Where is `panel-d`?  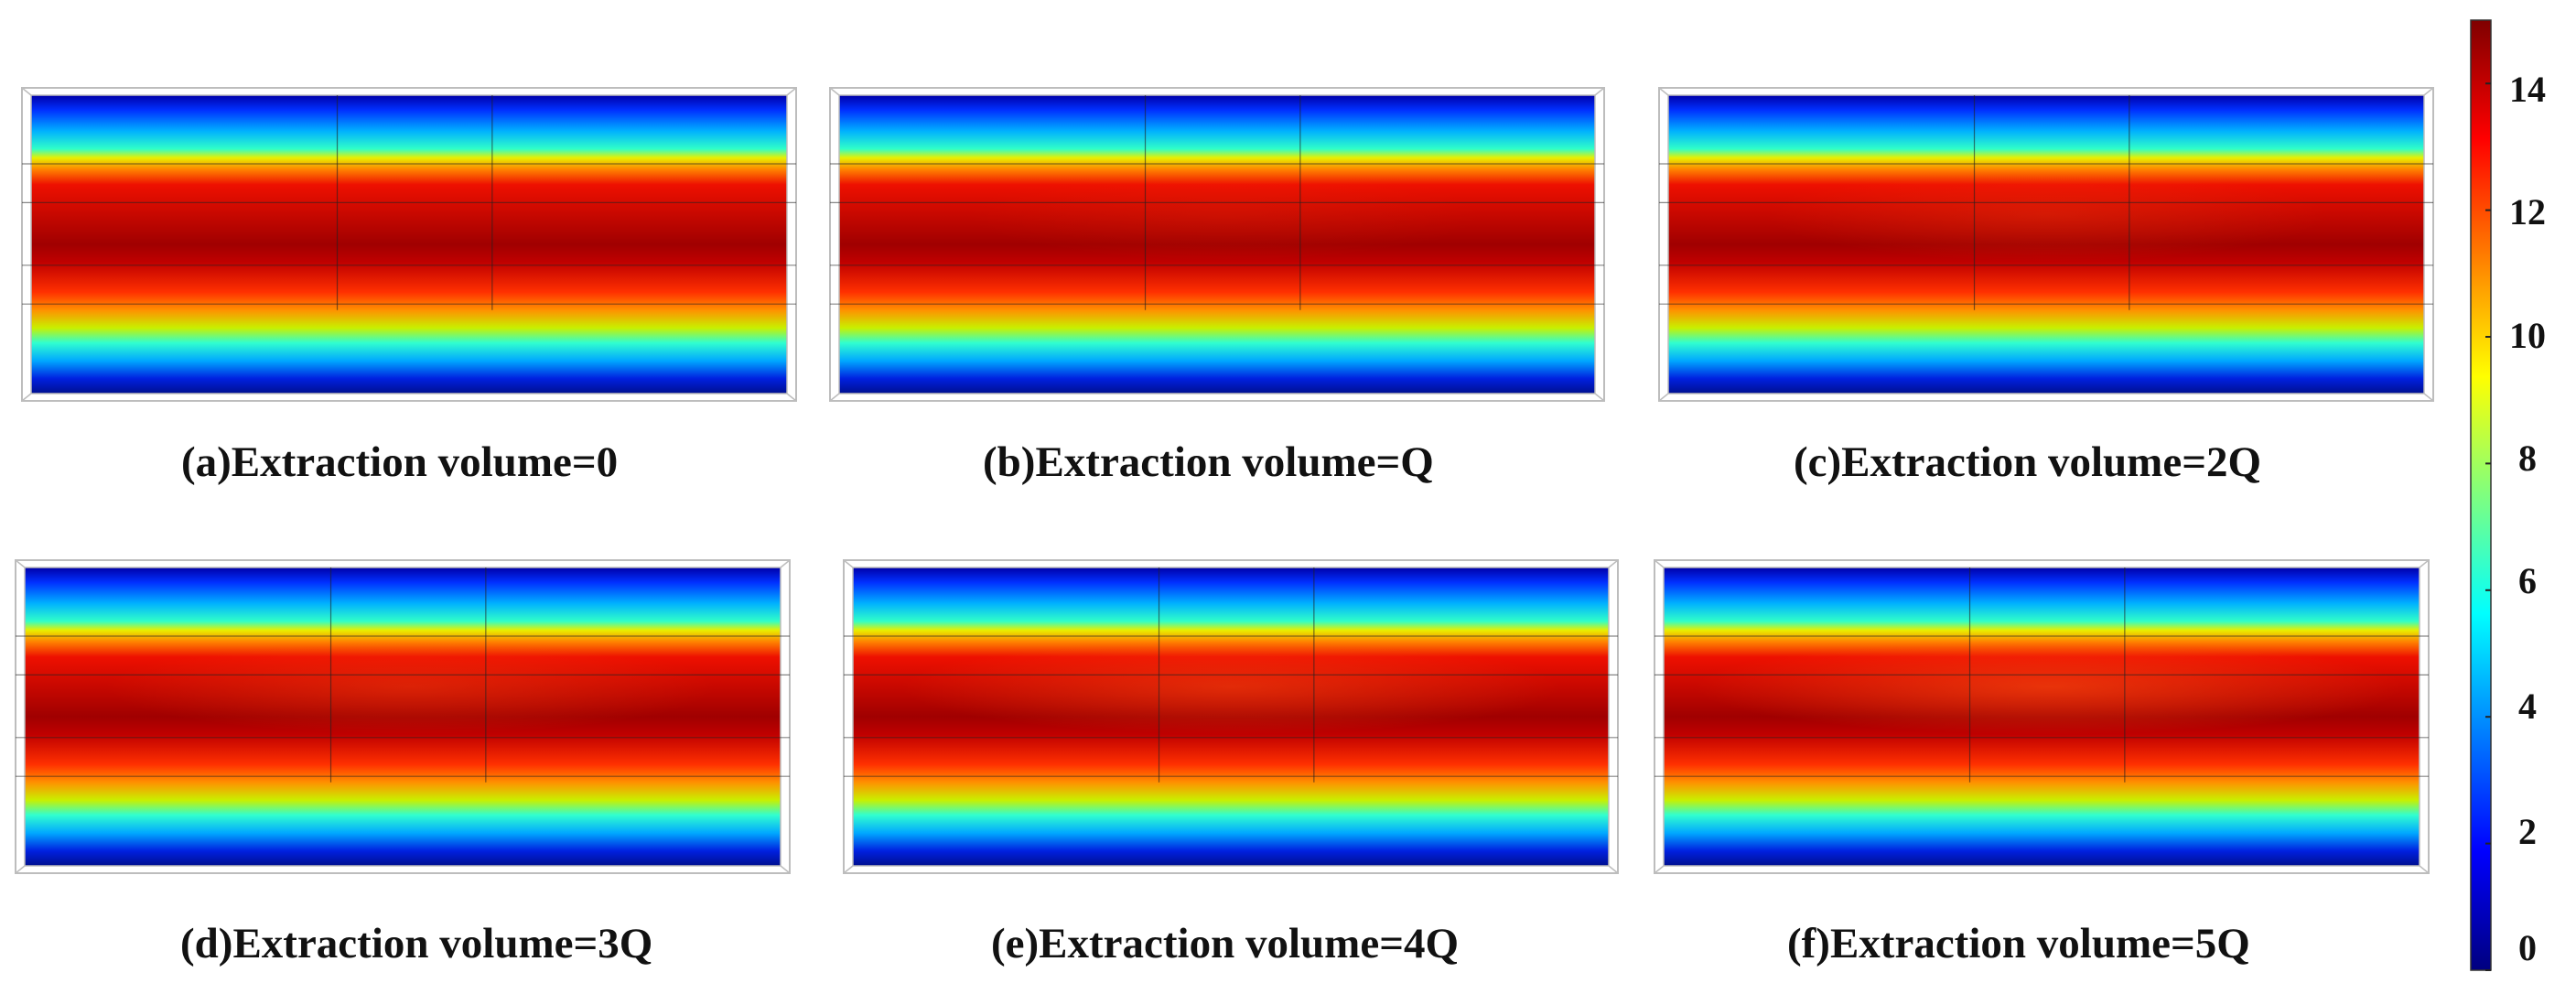
panel-d is located at coordinates (403, 716).